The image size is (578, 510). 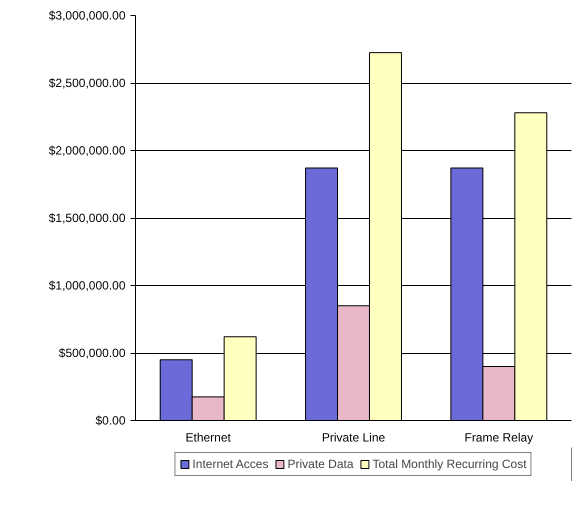 What do you see at coordinates (87, 285) in the screenshot?
I see `y-tick-label: $1,000,000.00` at bounding box center [87, 285].